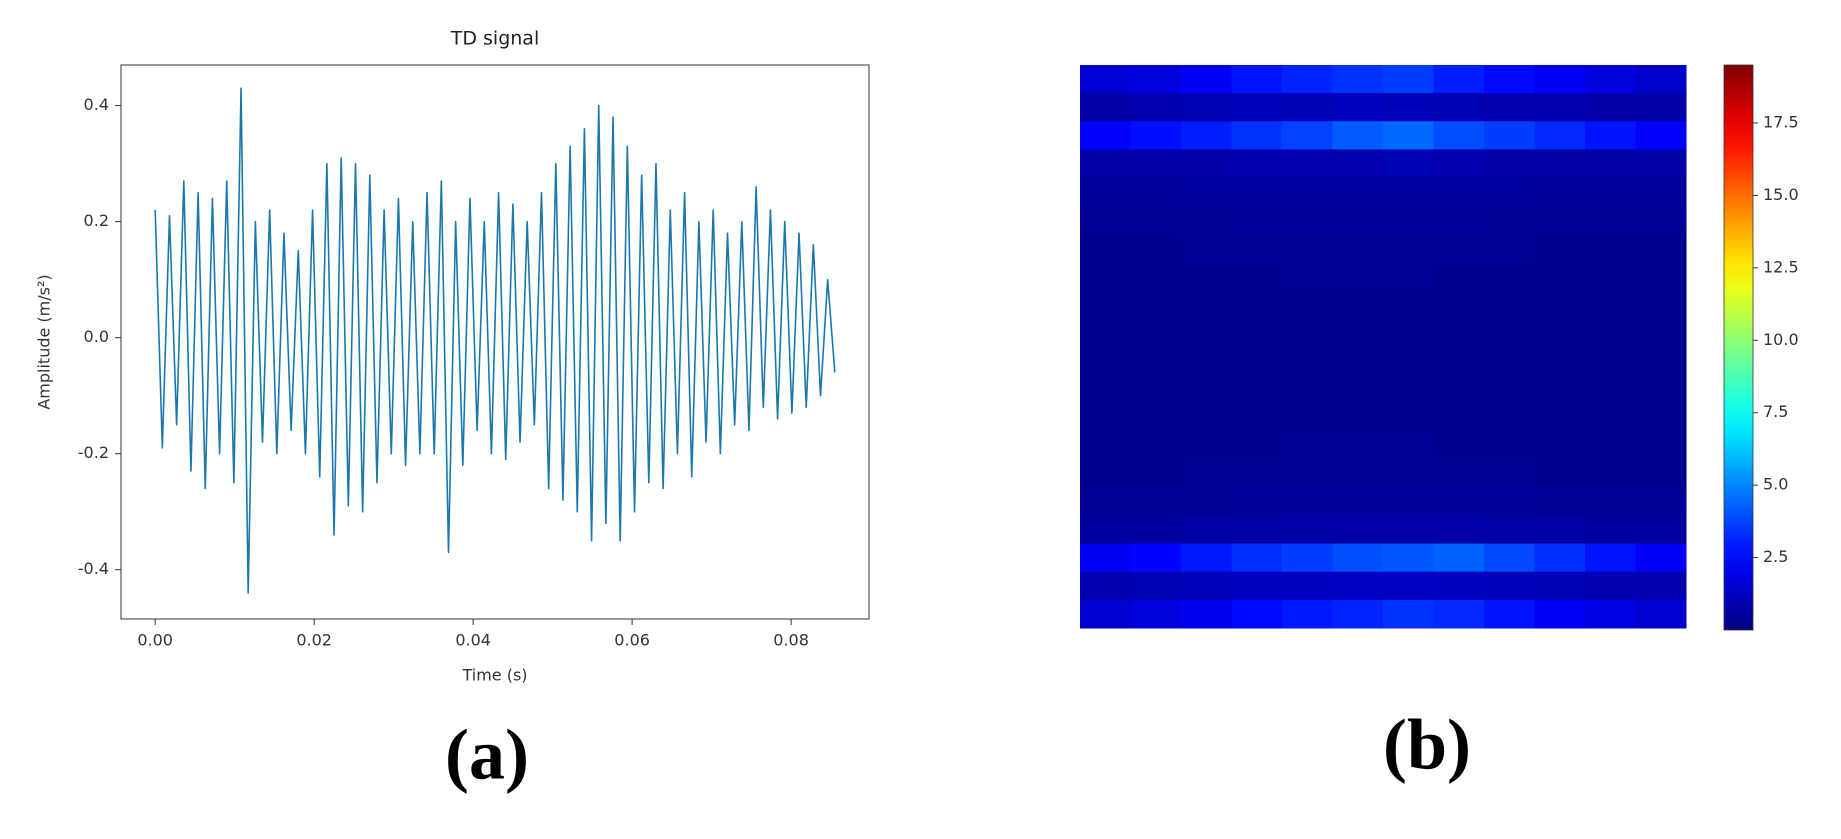 Image resolution: width=1841 pixels, height=839 pixels. I want to click on colorbar-tick-label: 7.5, so click(1775, 411).